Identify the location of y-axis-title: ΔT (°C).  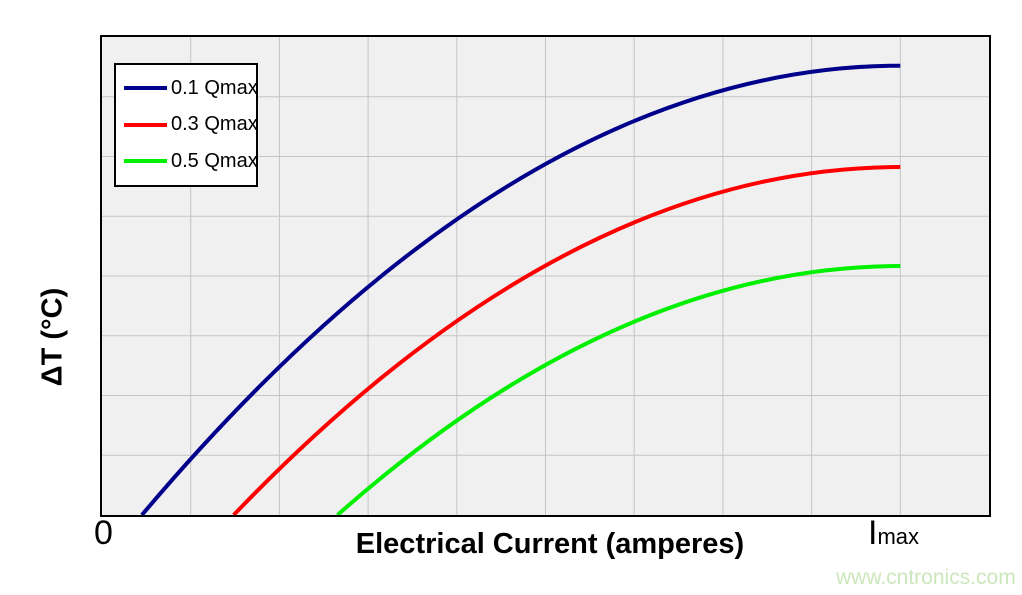
(52, 337).